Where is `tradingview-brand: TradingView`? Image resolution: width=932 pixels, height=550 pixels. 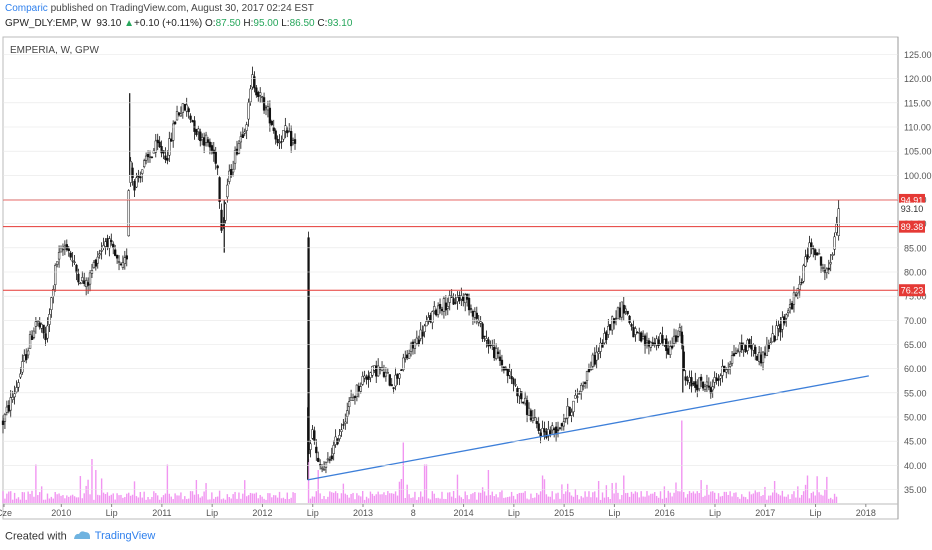
tradingview-brand: TradingView is located at coordinates (125, 536).